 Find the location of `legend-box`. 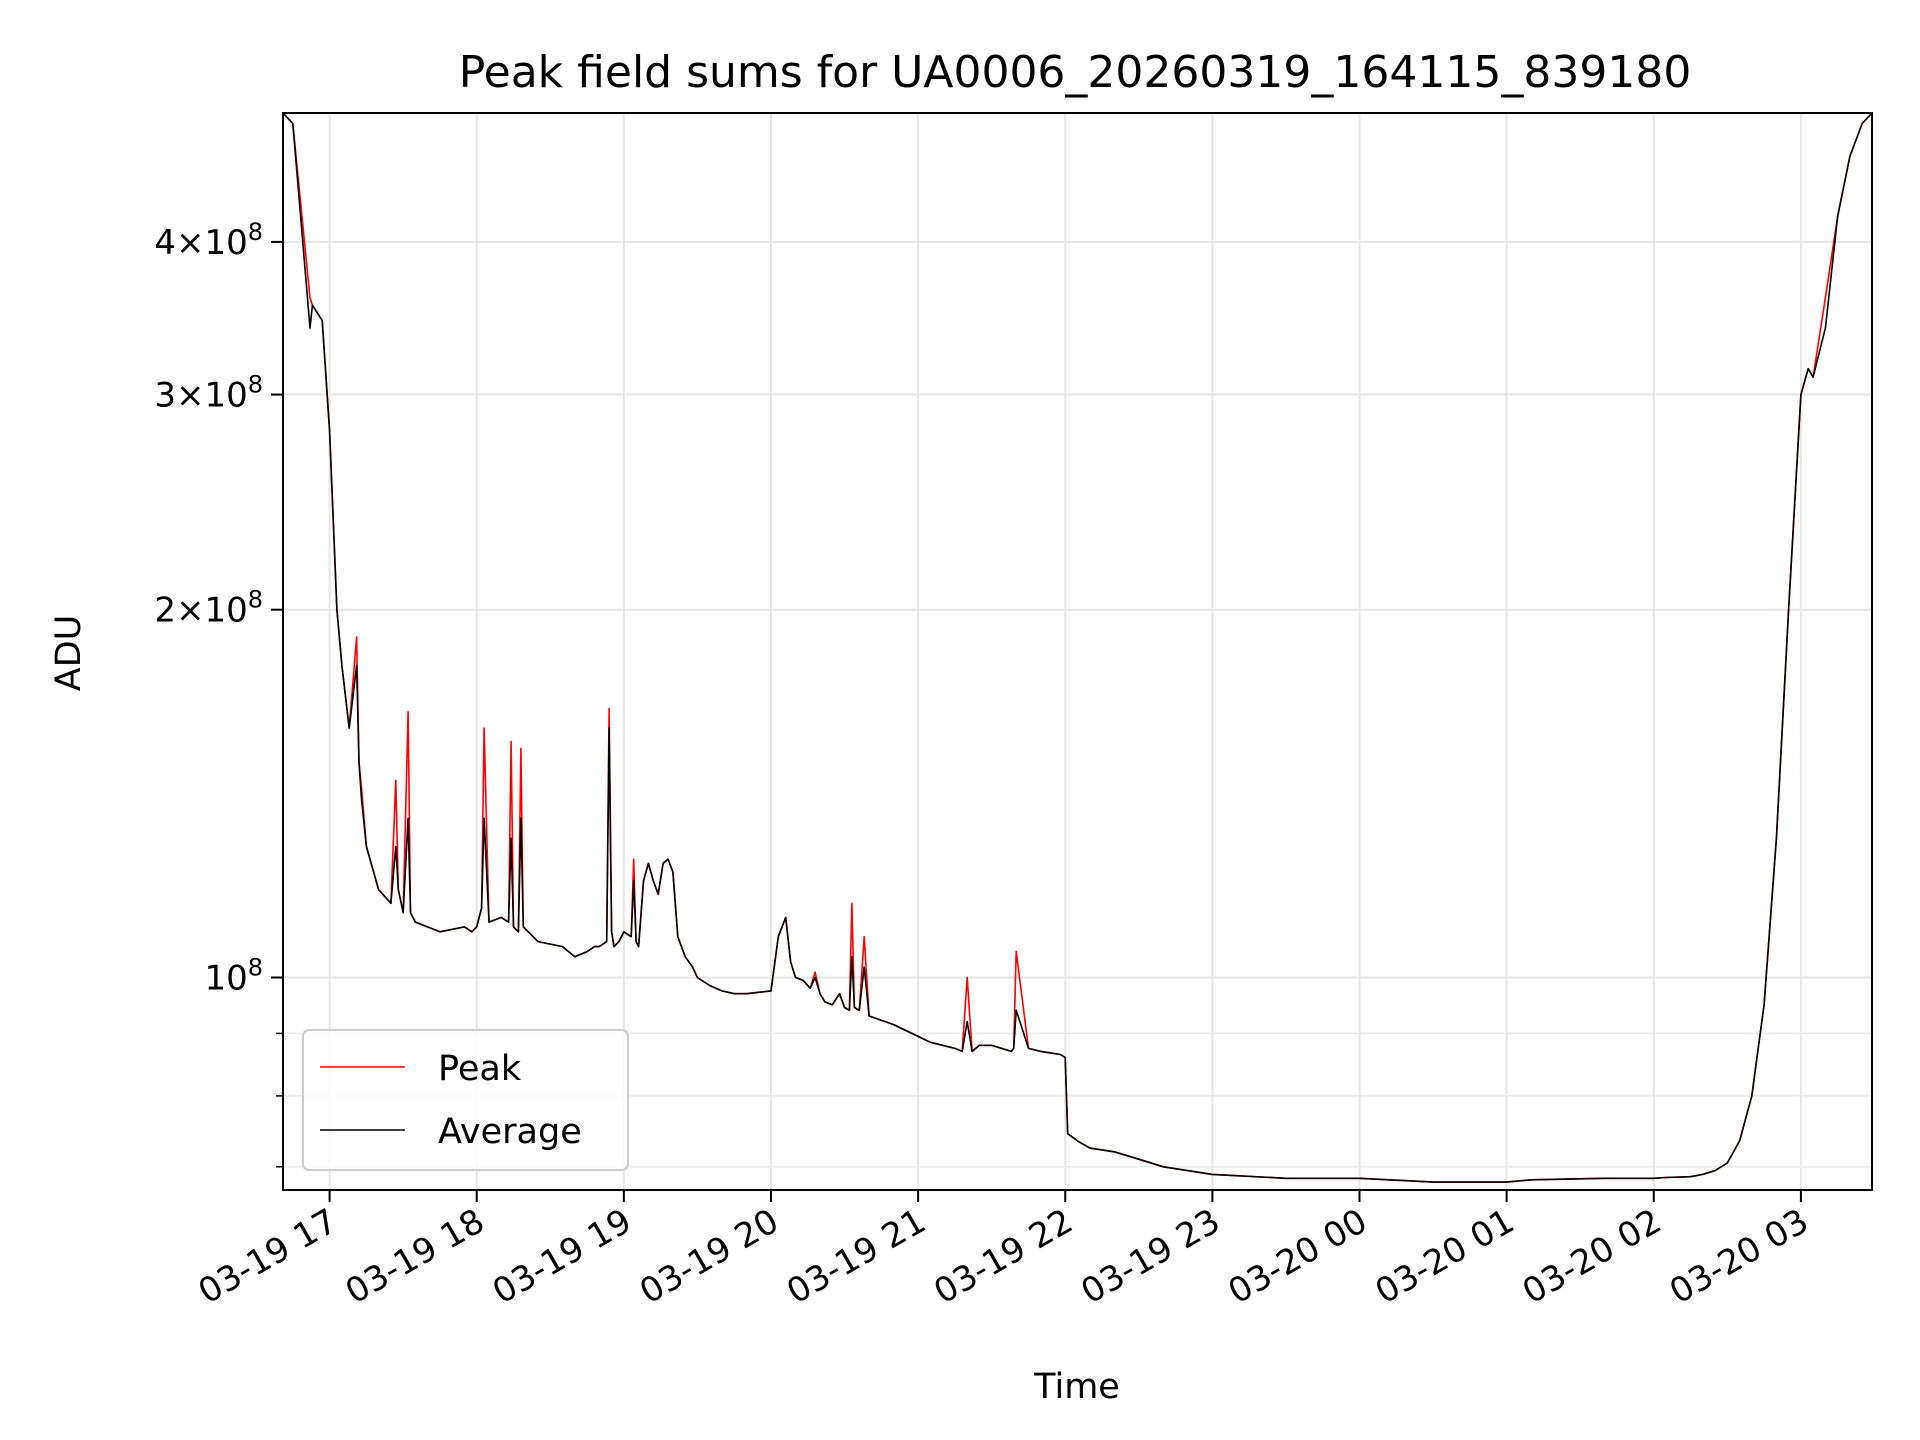

legend-box is located at coordinates (465, 1100).